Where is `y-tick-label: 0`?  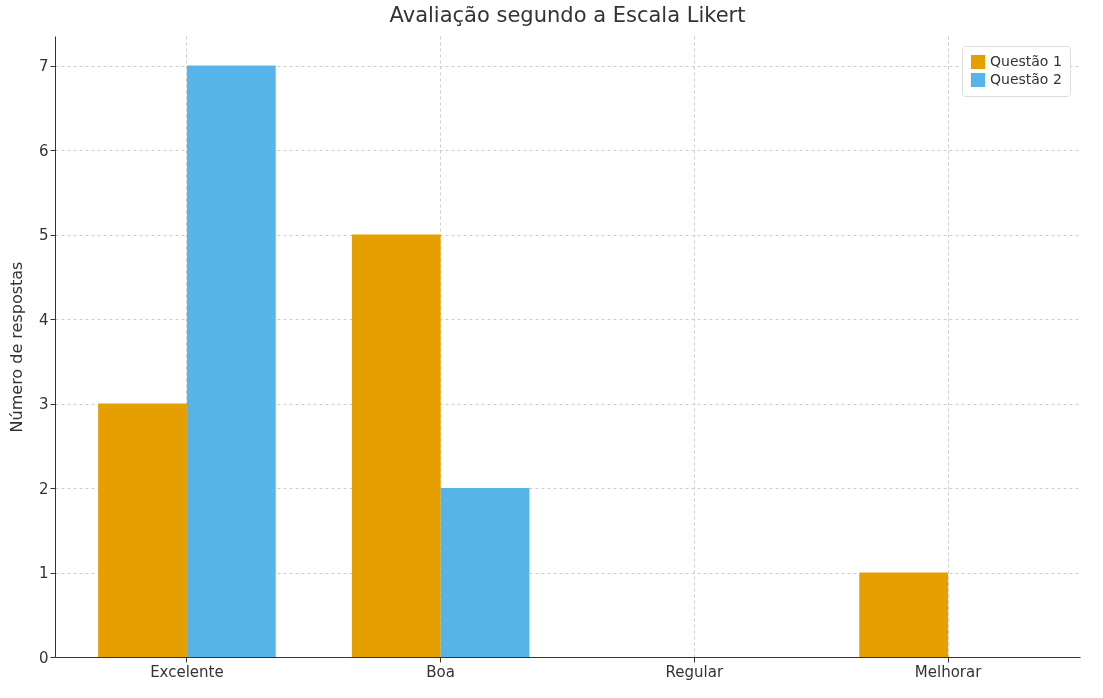
y-tick-label: 0 is located at coordinates (43, 657).